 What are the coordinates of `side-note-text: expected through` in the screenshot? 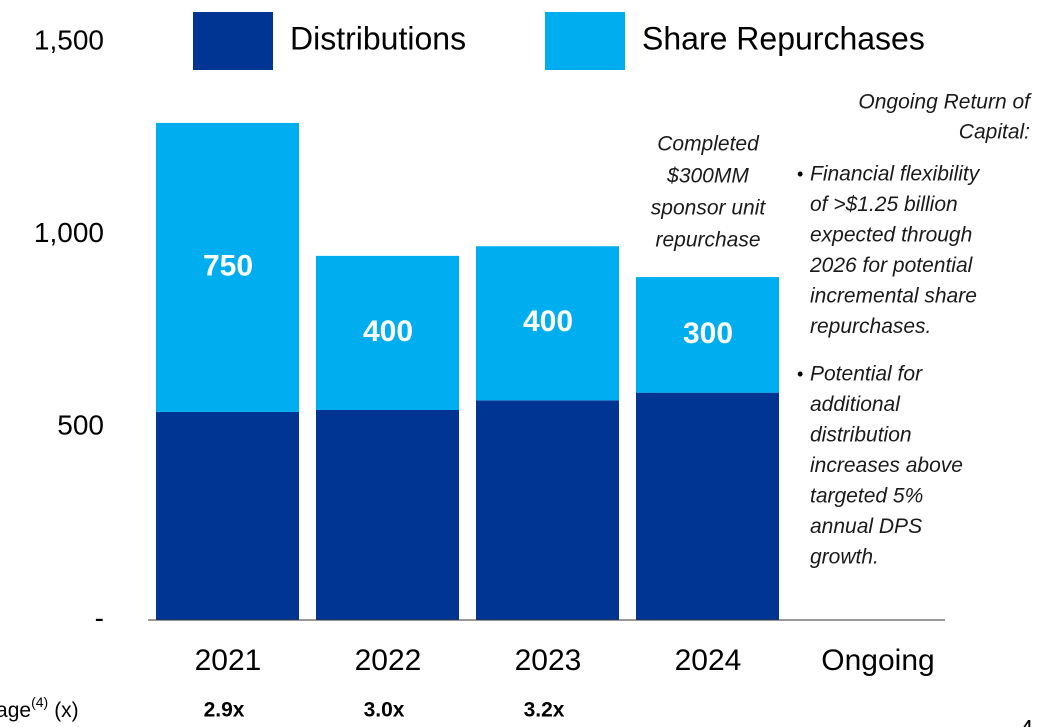 It's located at (891, 235).